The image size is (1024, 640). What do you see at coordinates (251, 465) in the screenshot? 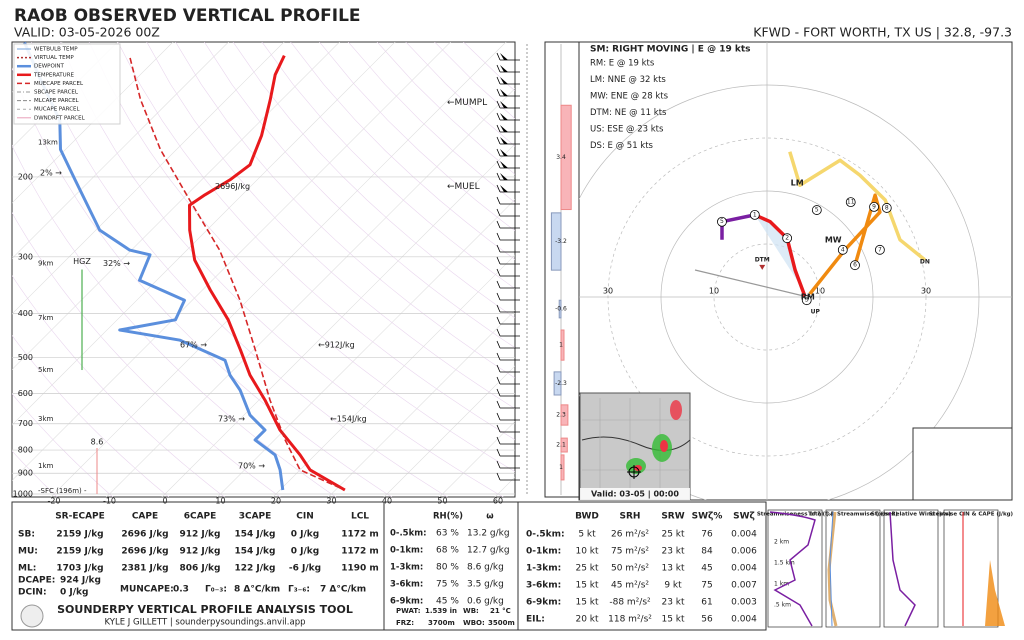
I see `rh-label: 70% →` at bounding box center [251, 465].